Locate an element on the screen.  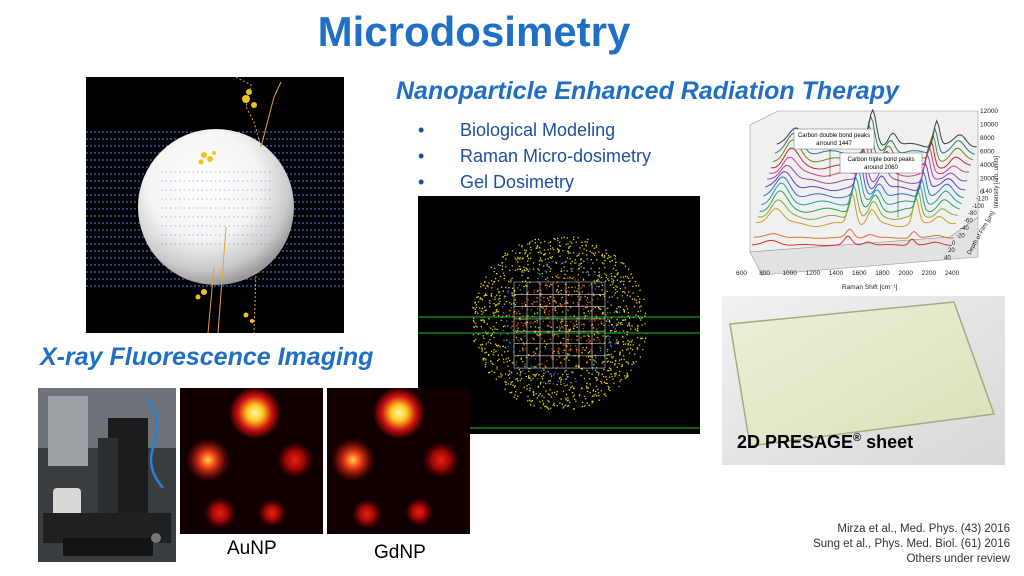
annotation-line: around 2060 is located at coordinates (881, 168).